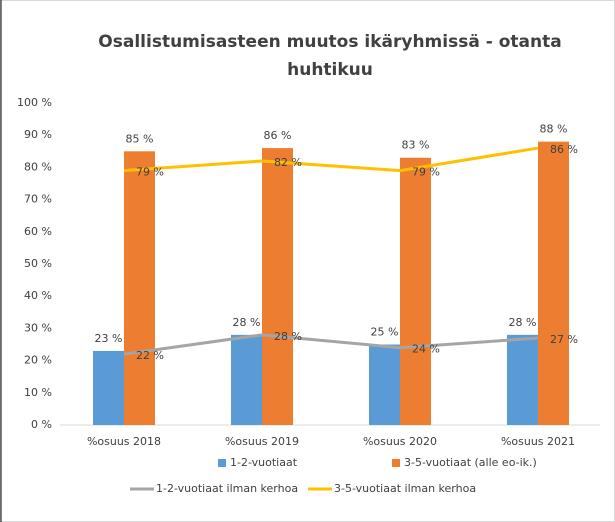 The width and height of the screenshot is (615, 522). What do you see at coordinates (288, 336) in the screenshot?
I see `line-value-label: 28 %` at bounding box center [288, 336].